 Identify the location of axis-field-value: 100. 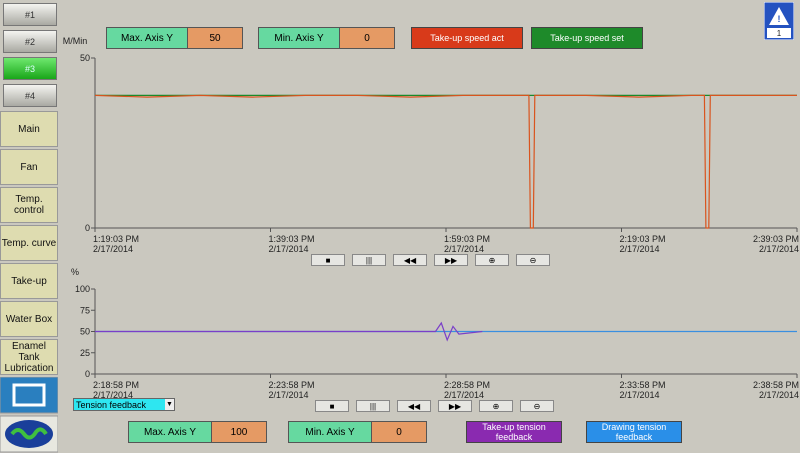
(239, 432).